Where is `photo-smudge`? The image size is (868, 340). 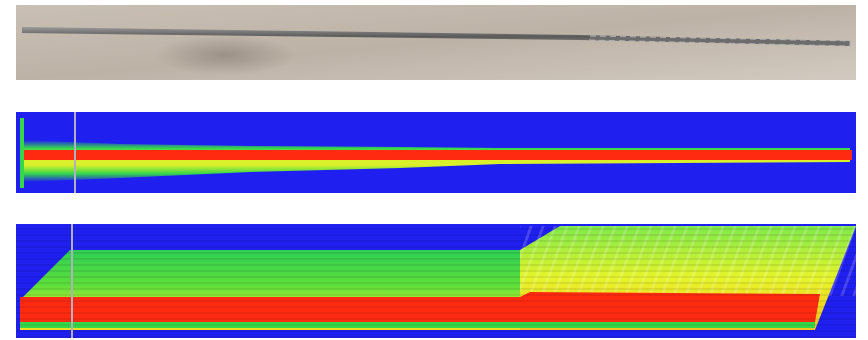
photo-smudge is located at coordinates (225, 55).